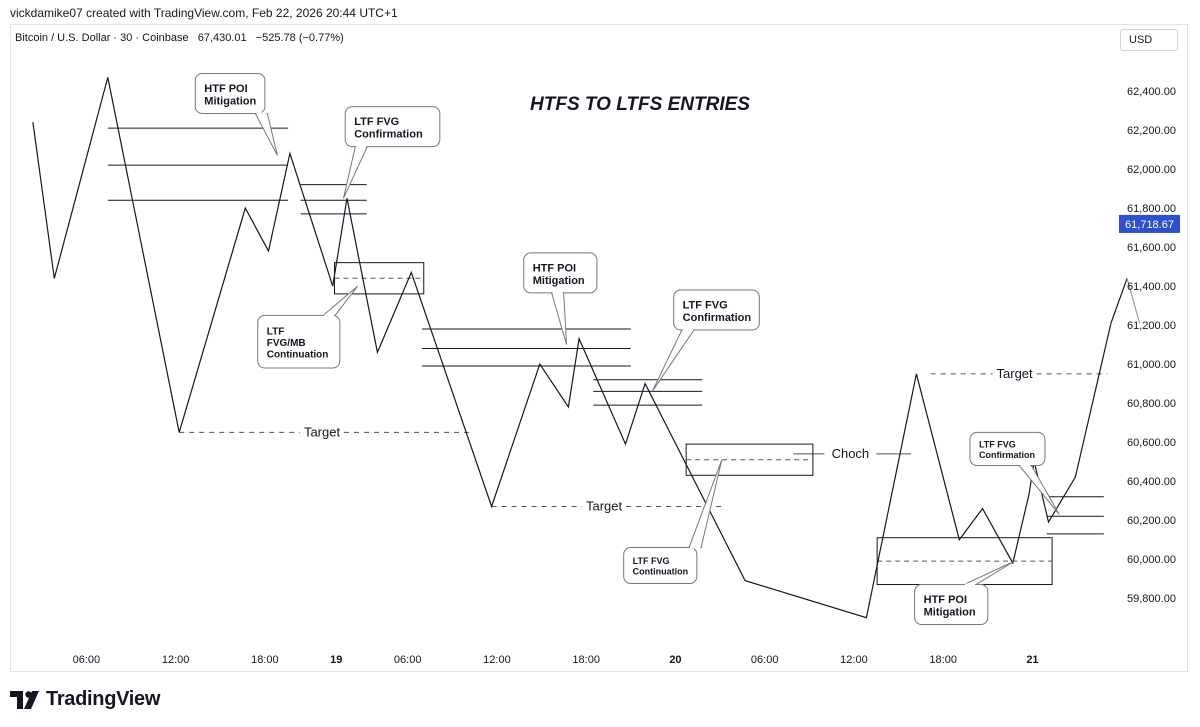 The width and height of the screenshot is (1200, 727). I want to click on y-tick-label: 60,800.00, so click(1151, 404).